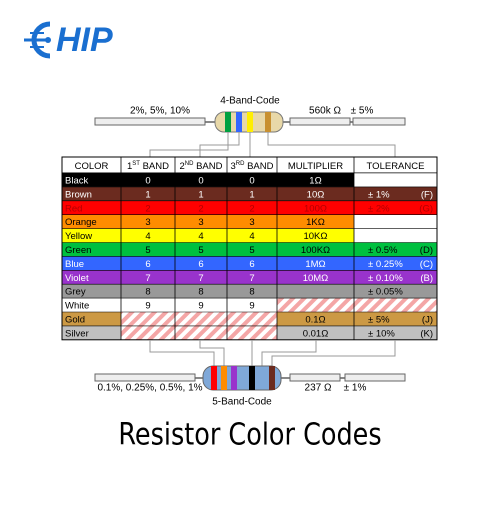  What do you see at coordinates (181, 166) in the screenshot?
I see `header-num: 2` at bounding box center [181, 166].